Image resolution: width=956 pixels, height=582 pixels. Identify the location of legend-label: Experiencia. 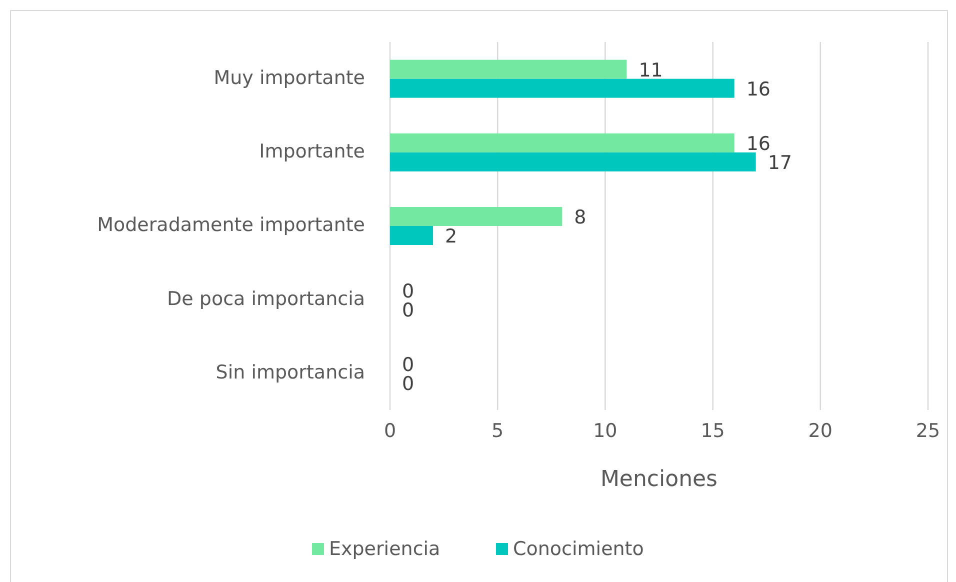
(384, 549).